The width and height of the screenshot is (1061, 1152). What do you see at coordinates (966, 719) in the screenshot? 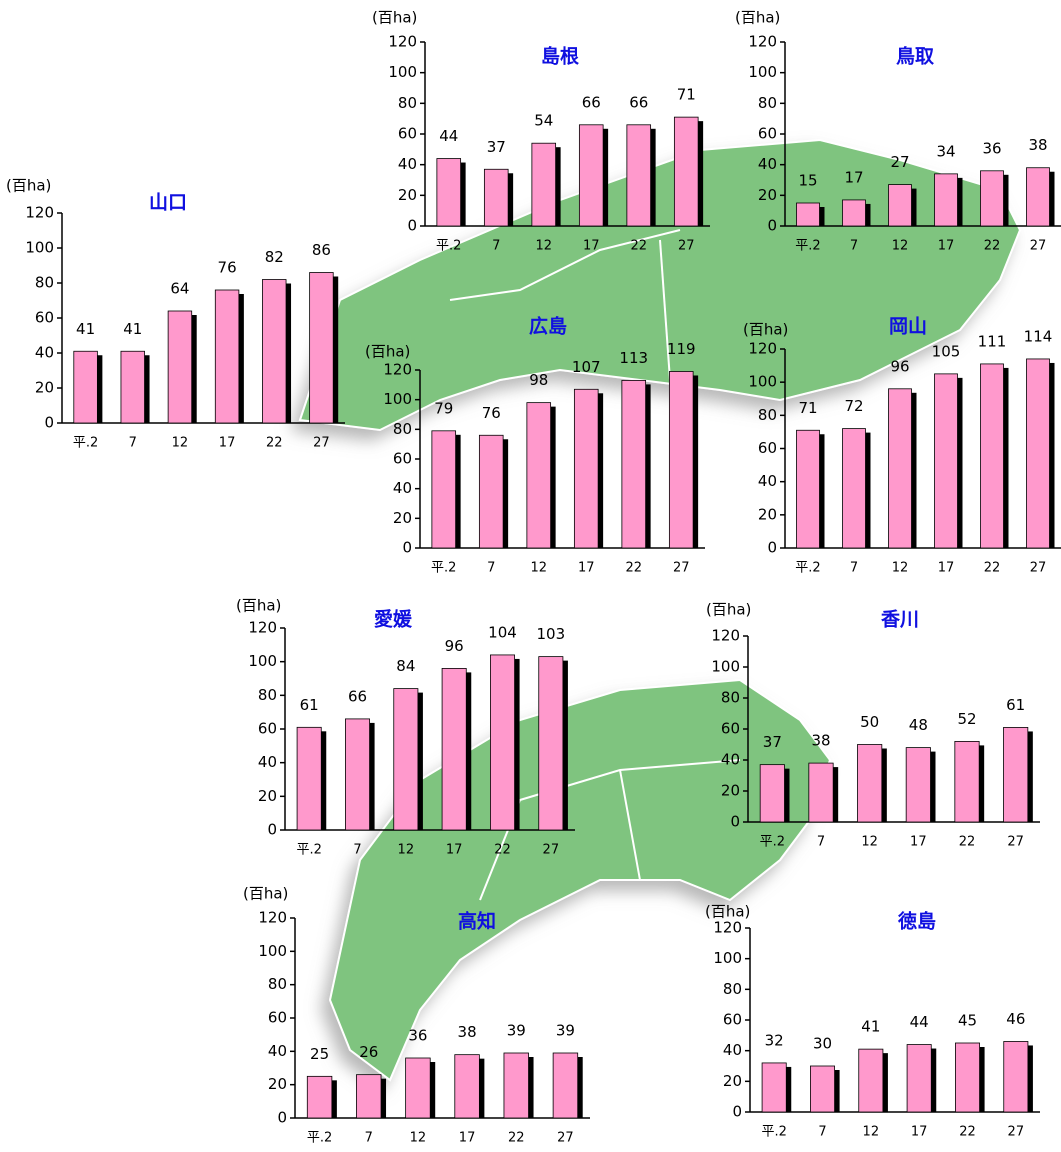
I see `value-label: 52` at bounding box center [966, 719].